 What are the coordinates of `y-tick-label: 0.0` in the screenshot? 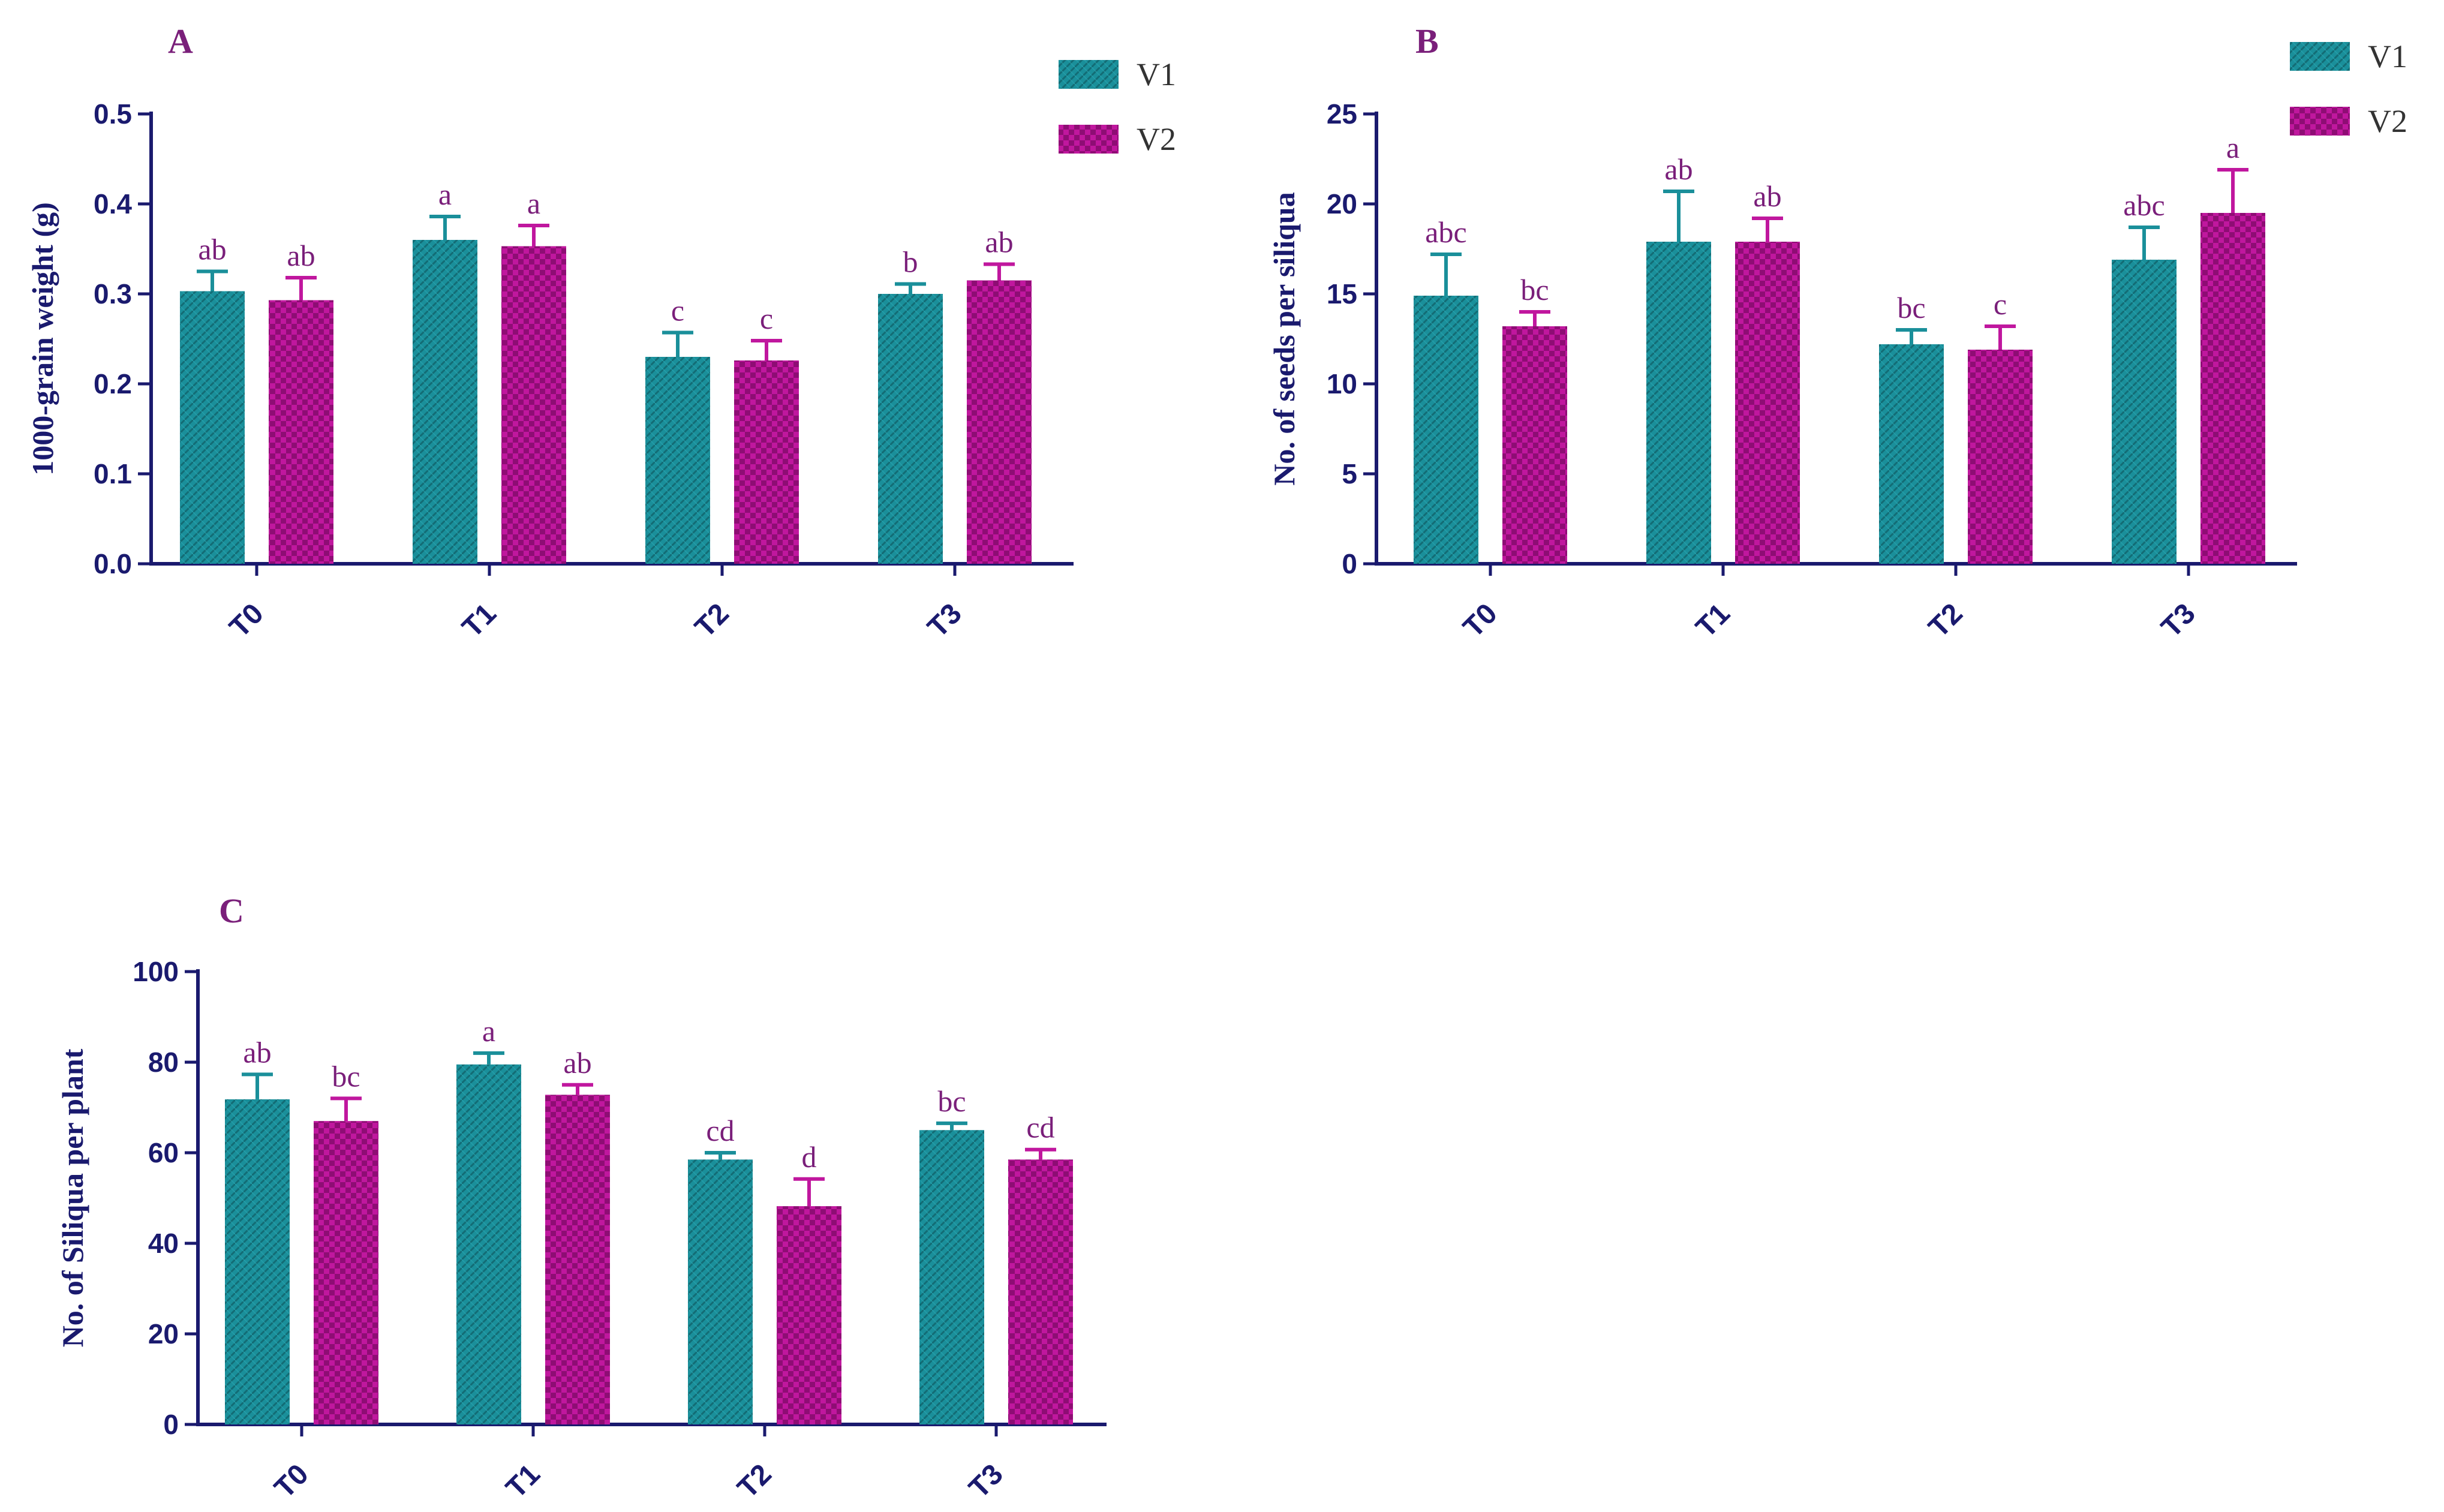 It's located at (113, 563).